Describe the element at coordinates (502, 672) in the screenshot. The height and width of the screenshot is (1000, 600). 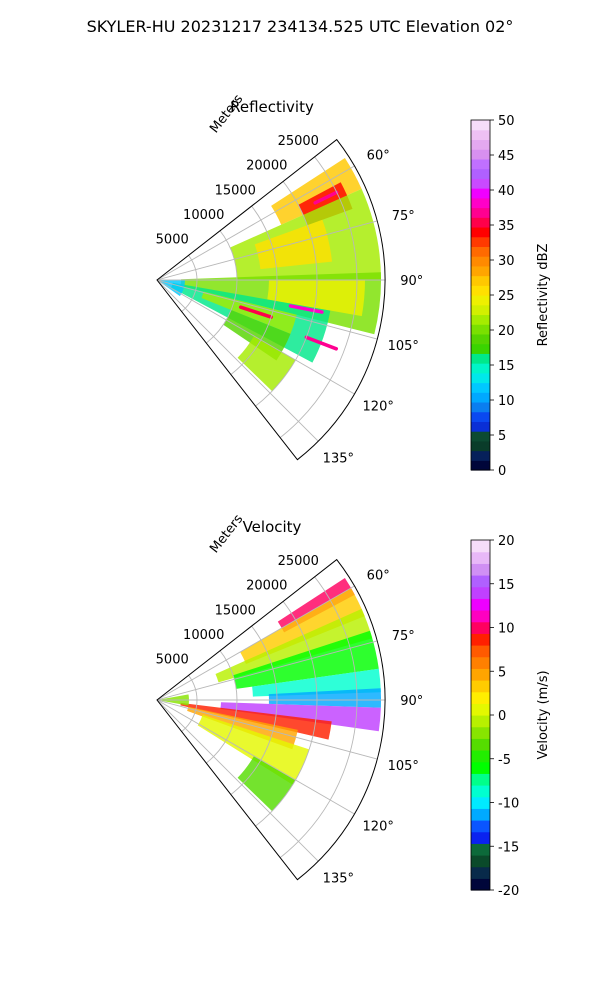
I see `velocity-colorbar-tick-5: 5` at that location.